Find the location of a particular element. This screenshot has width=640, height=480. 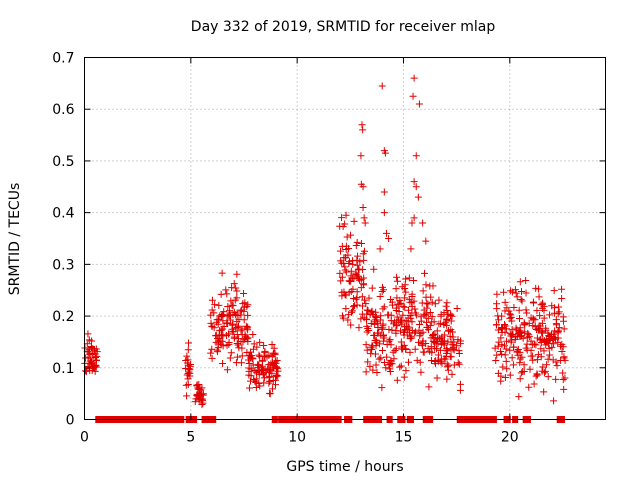

x-tick-label: 15 is located at coordinates (404, 438).